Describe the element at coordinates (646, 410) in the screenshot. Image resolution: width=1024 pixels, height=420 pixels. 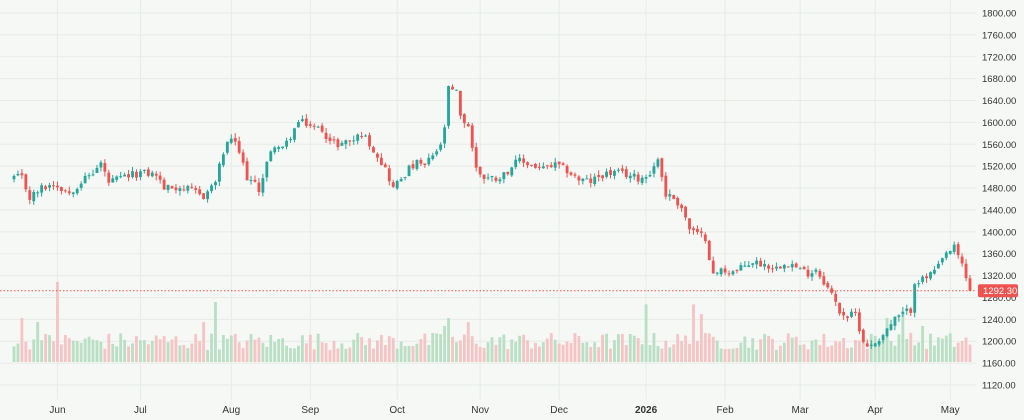
I see `x-tick-label: 2026` at that location.